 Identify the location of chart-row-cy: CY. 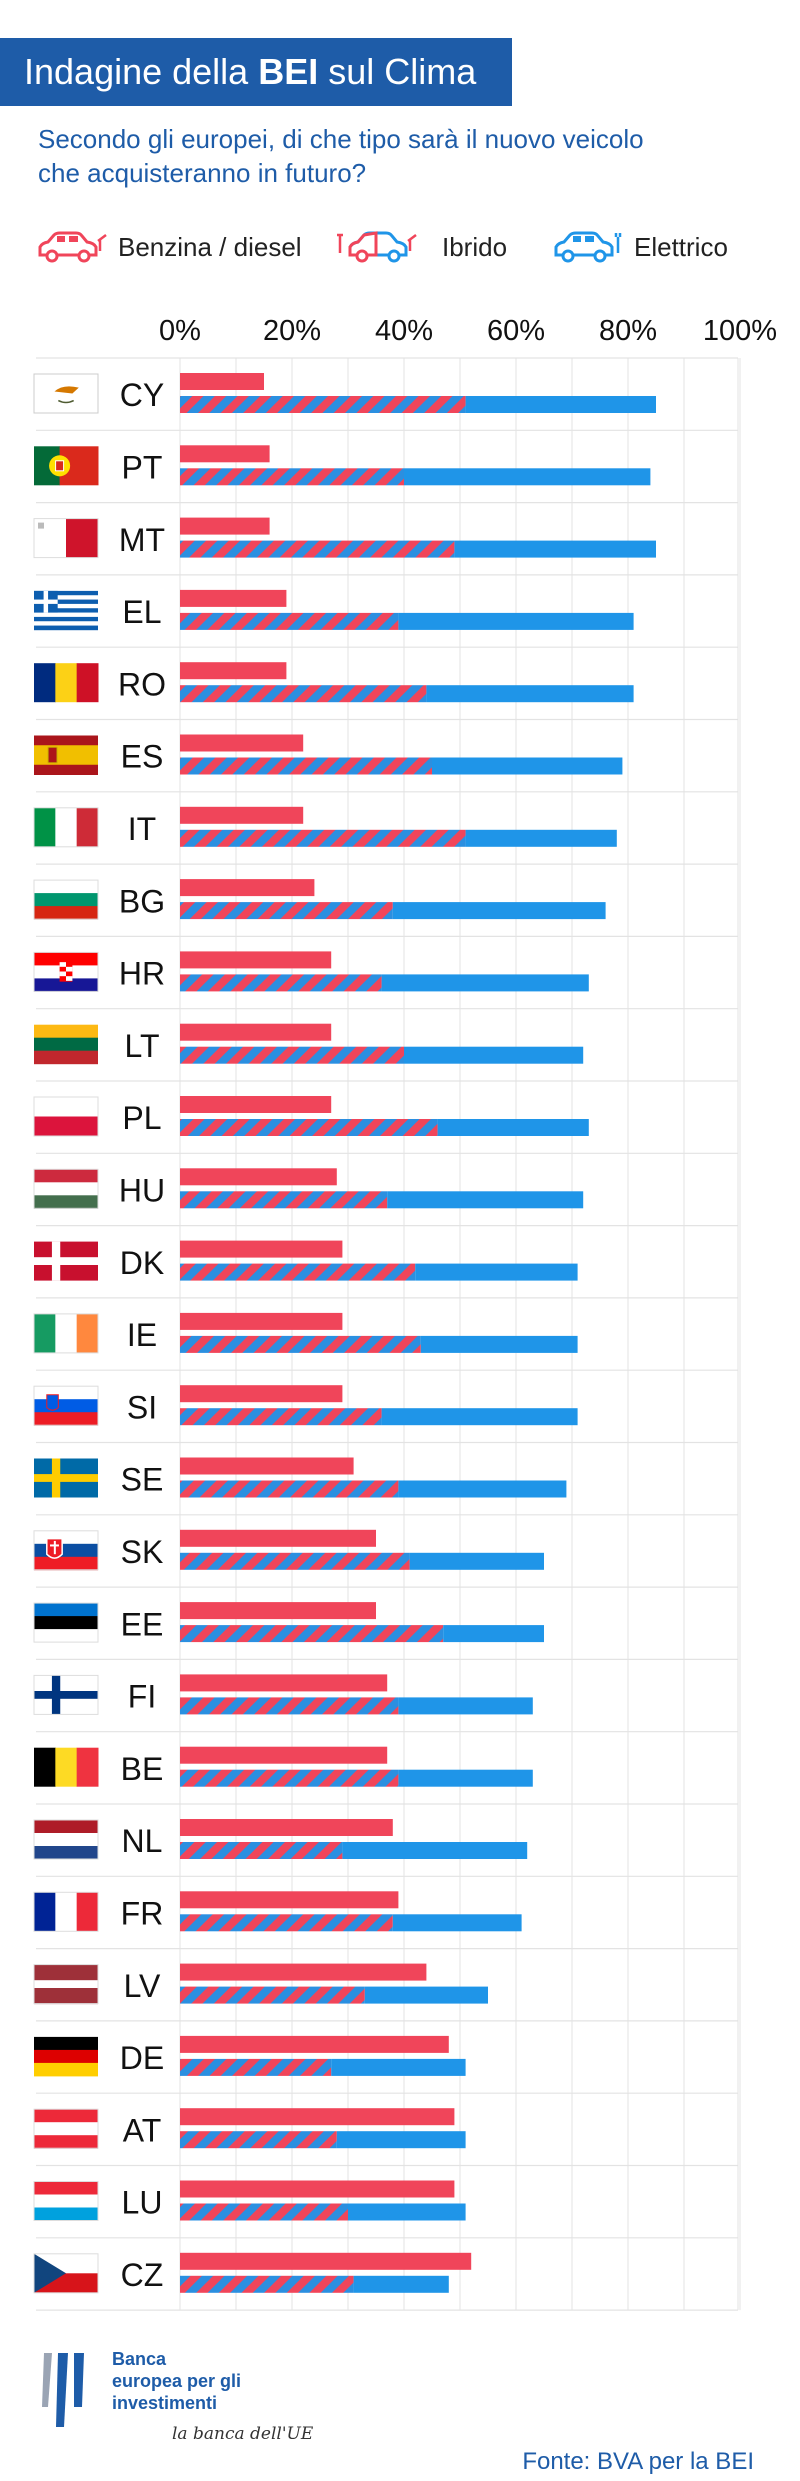
(385, 402).